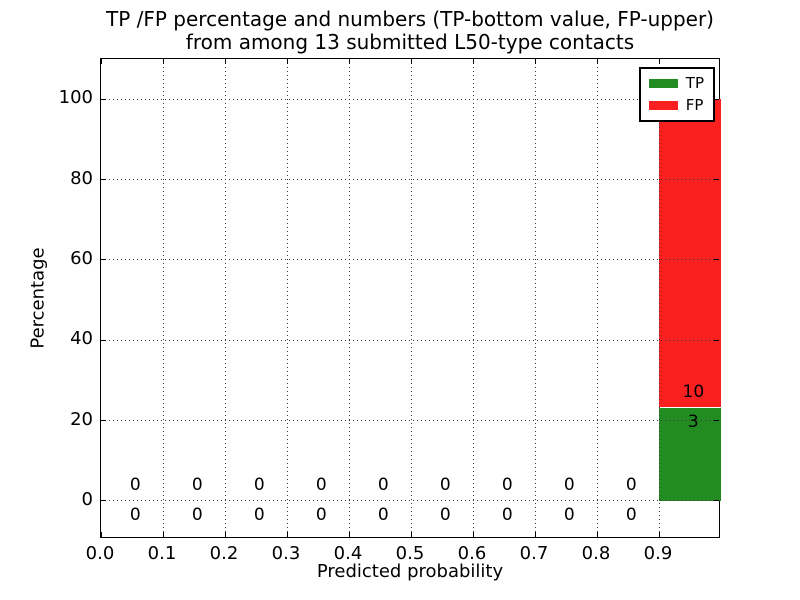 This screenshot has height=600, width=800. Describe the element at coordinates (694, 105) in the screenshot. I see `legend-label-fp: FP` at that location.